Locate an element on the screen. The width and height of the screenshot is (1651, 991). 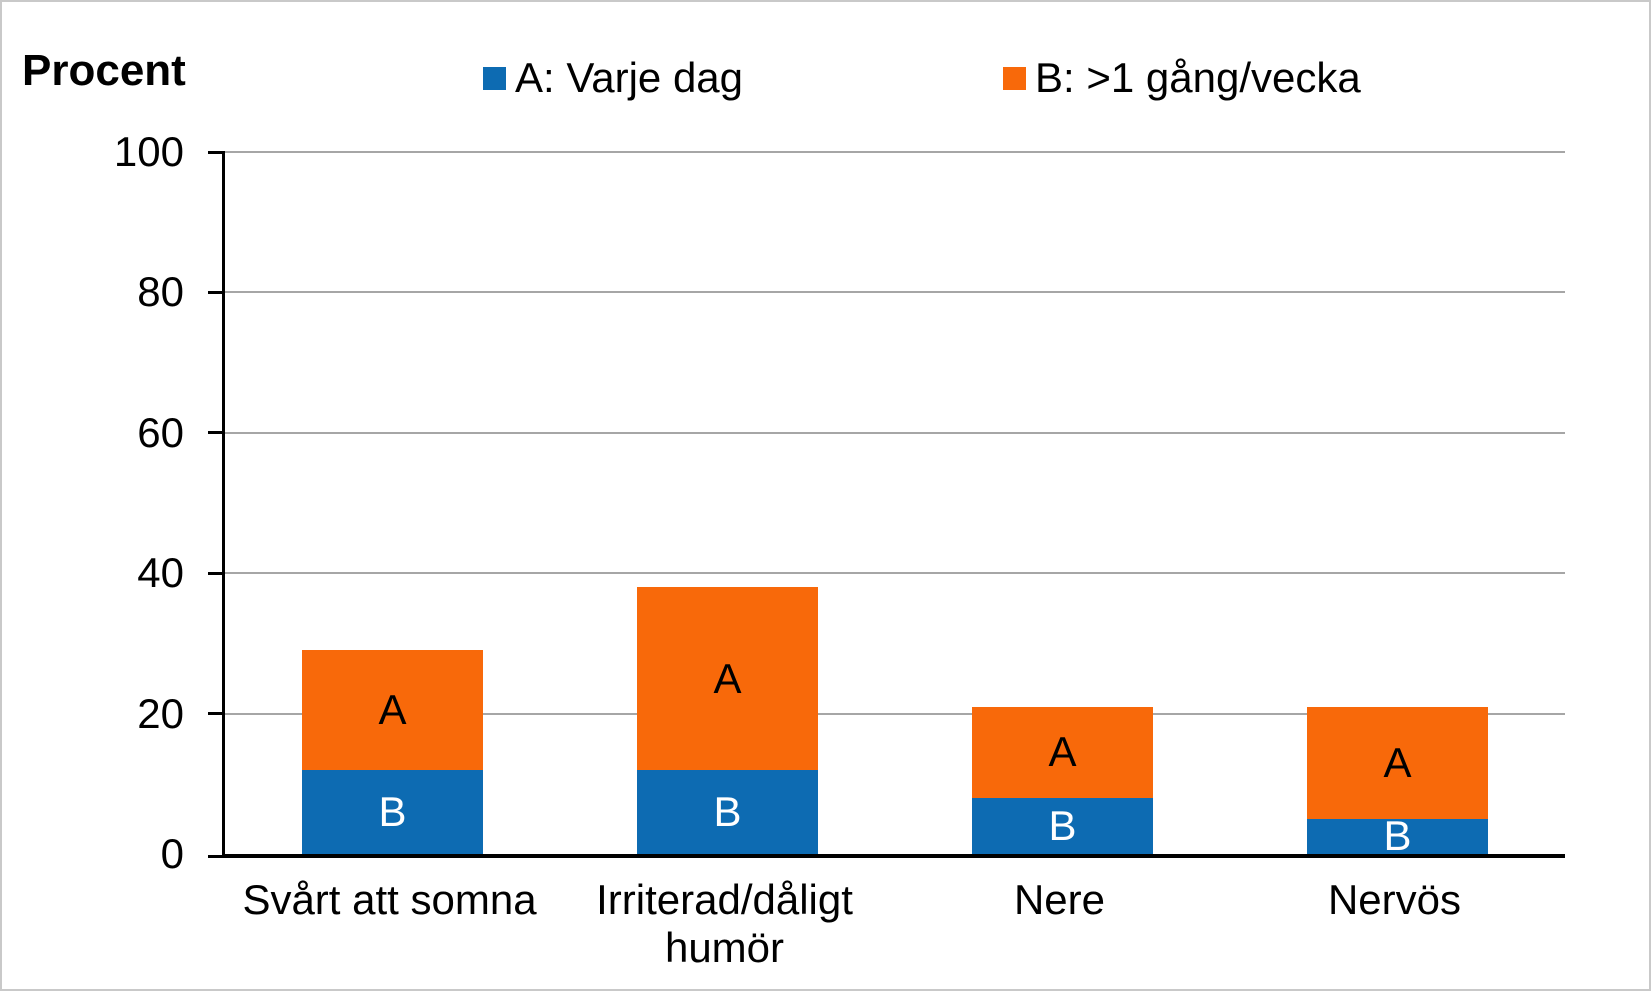
bar-3-segment-A: A is located at coordinates (1062, 752).